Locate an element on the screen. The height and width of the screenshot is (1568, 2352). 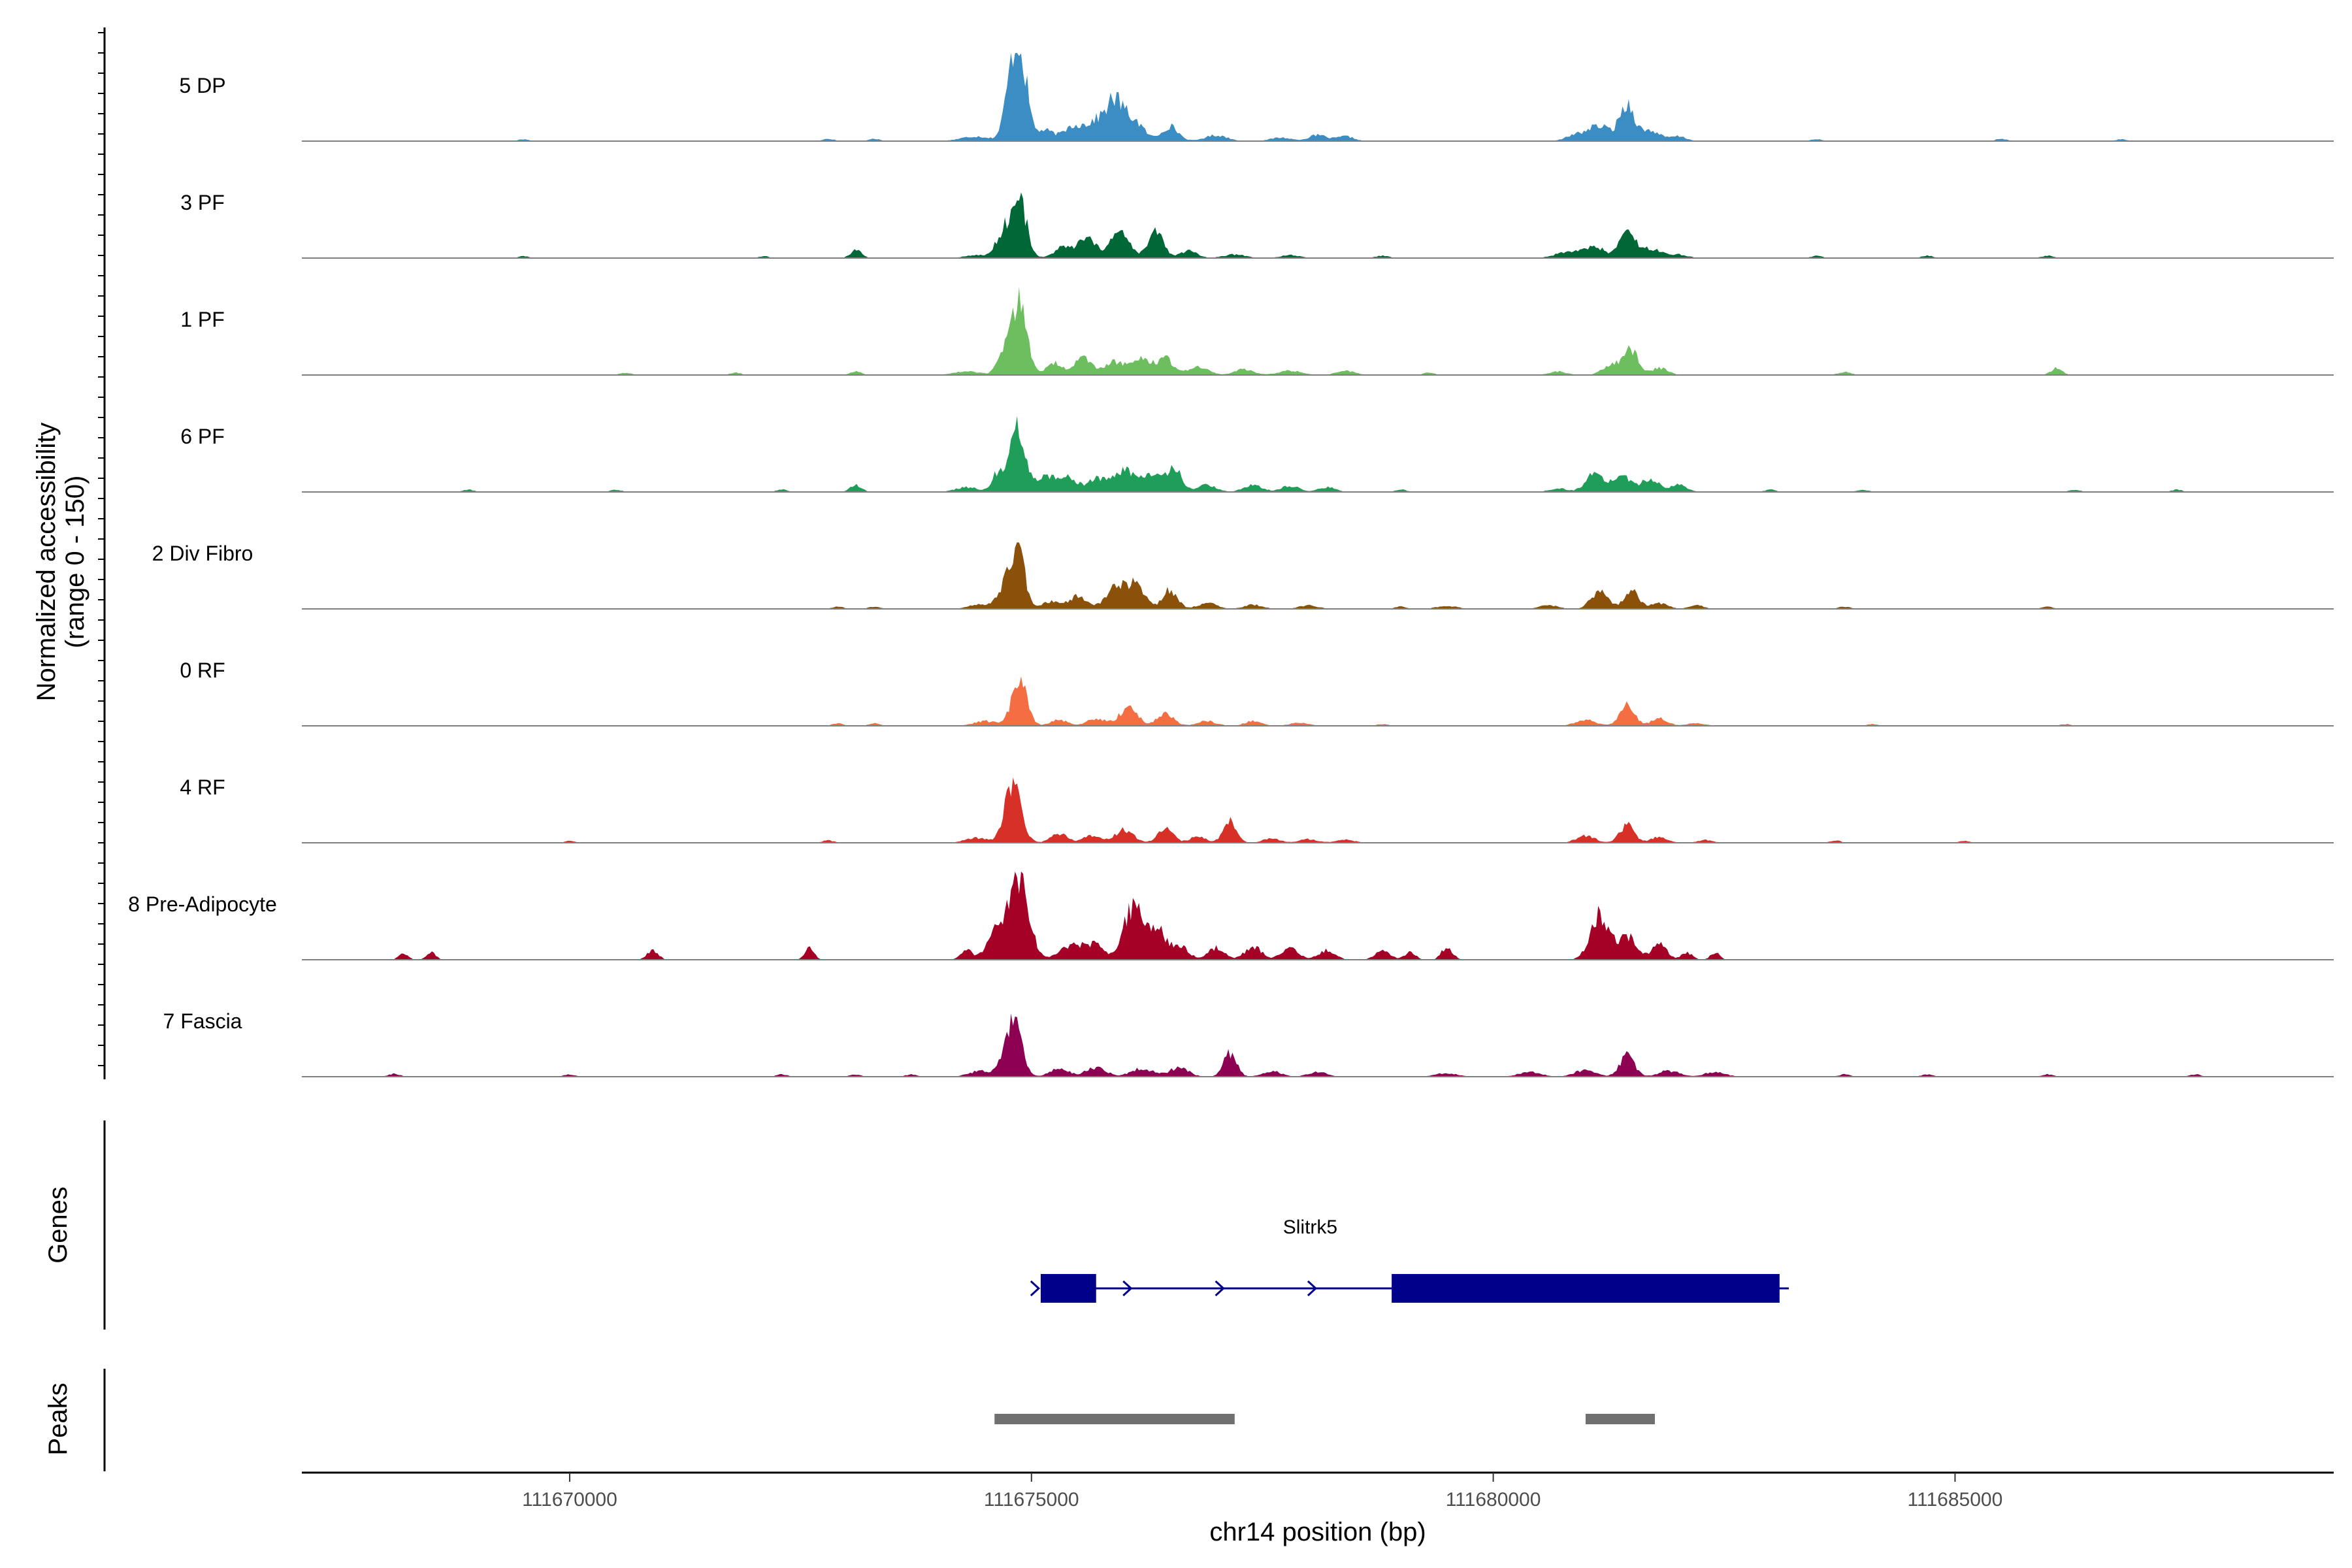
track-1: 5 DP is located at coordinates (1256, 97).